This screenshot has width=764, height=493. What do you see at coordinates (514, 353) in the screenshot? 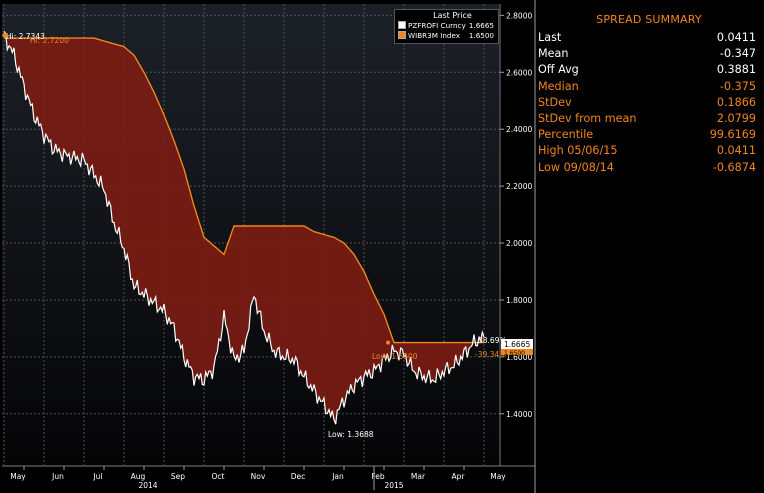
I see `last-orange-tag: 1.6500` at bounding box center [514, 353].